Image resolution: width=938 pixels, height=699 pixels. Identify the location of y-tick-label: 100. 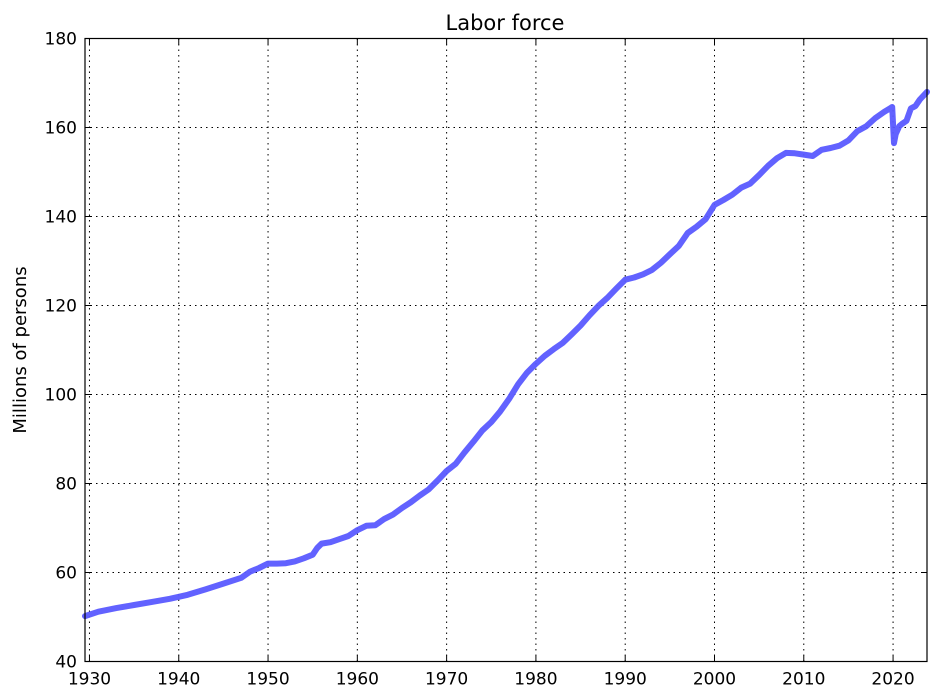
(61, 396).